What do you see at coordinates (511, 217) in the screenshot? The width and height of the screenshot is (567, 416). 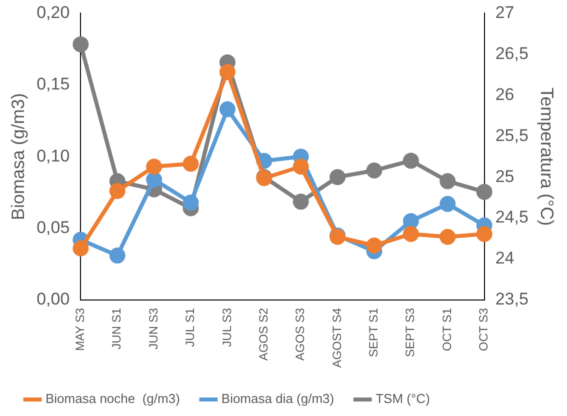 I see `y2-tick-label: 24,5` at bounding box center [511, 217].